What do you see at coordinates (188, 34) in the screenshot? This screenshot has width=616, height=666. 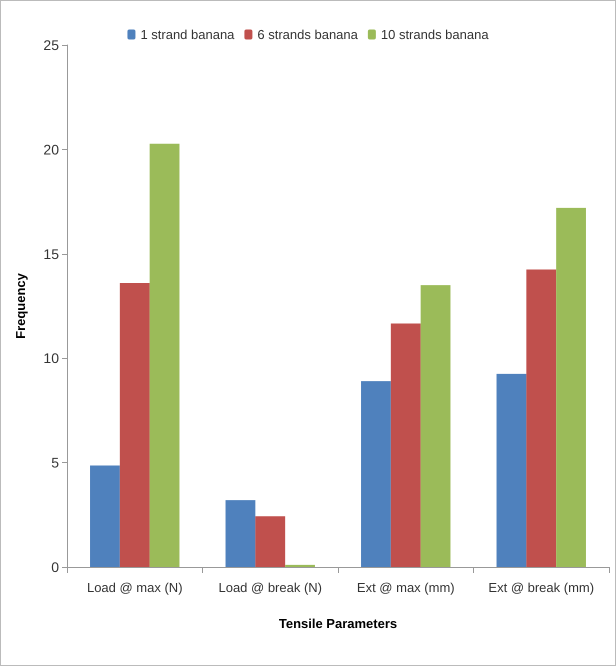 I see `legend-label: 1 strand banana` at bounding box center [188, 34].